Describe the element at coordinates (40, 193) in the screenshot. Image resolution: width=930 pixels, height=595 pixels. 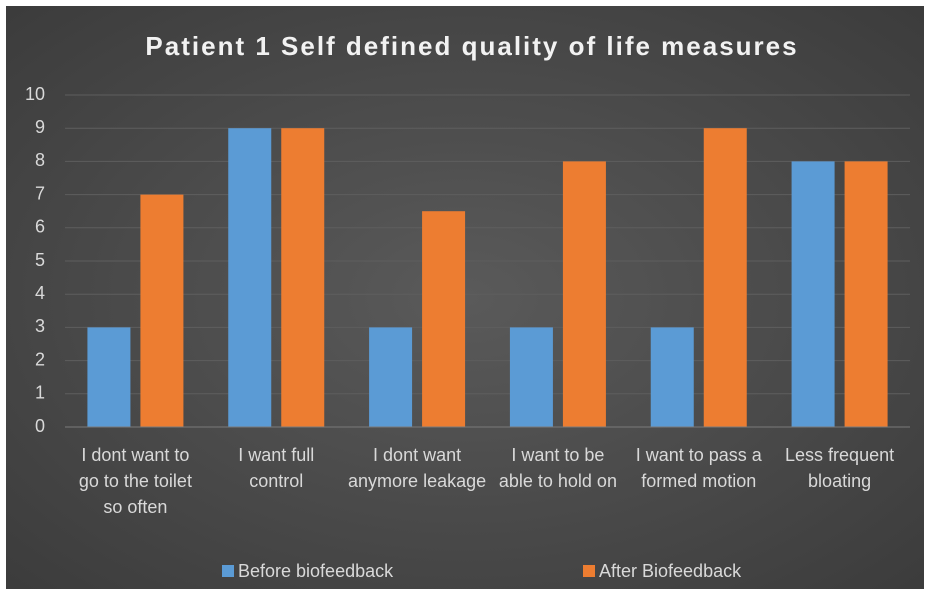
I see `y-tick-label: 7` at that location.